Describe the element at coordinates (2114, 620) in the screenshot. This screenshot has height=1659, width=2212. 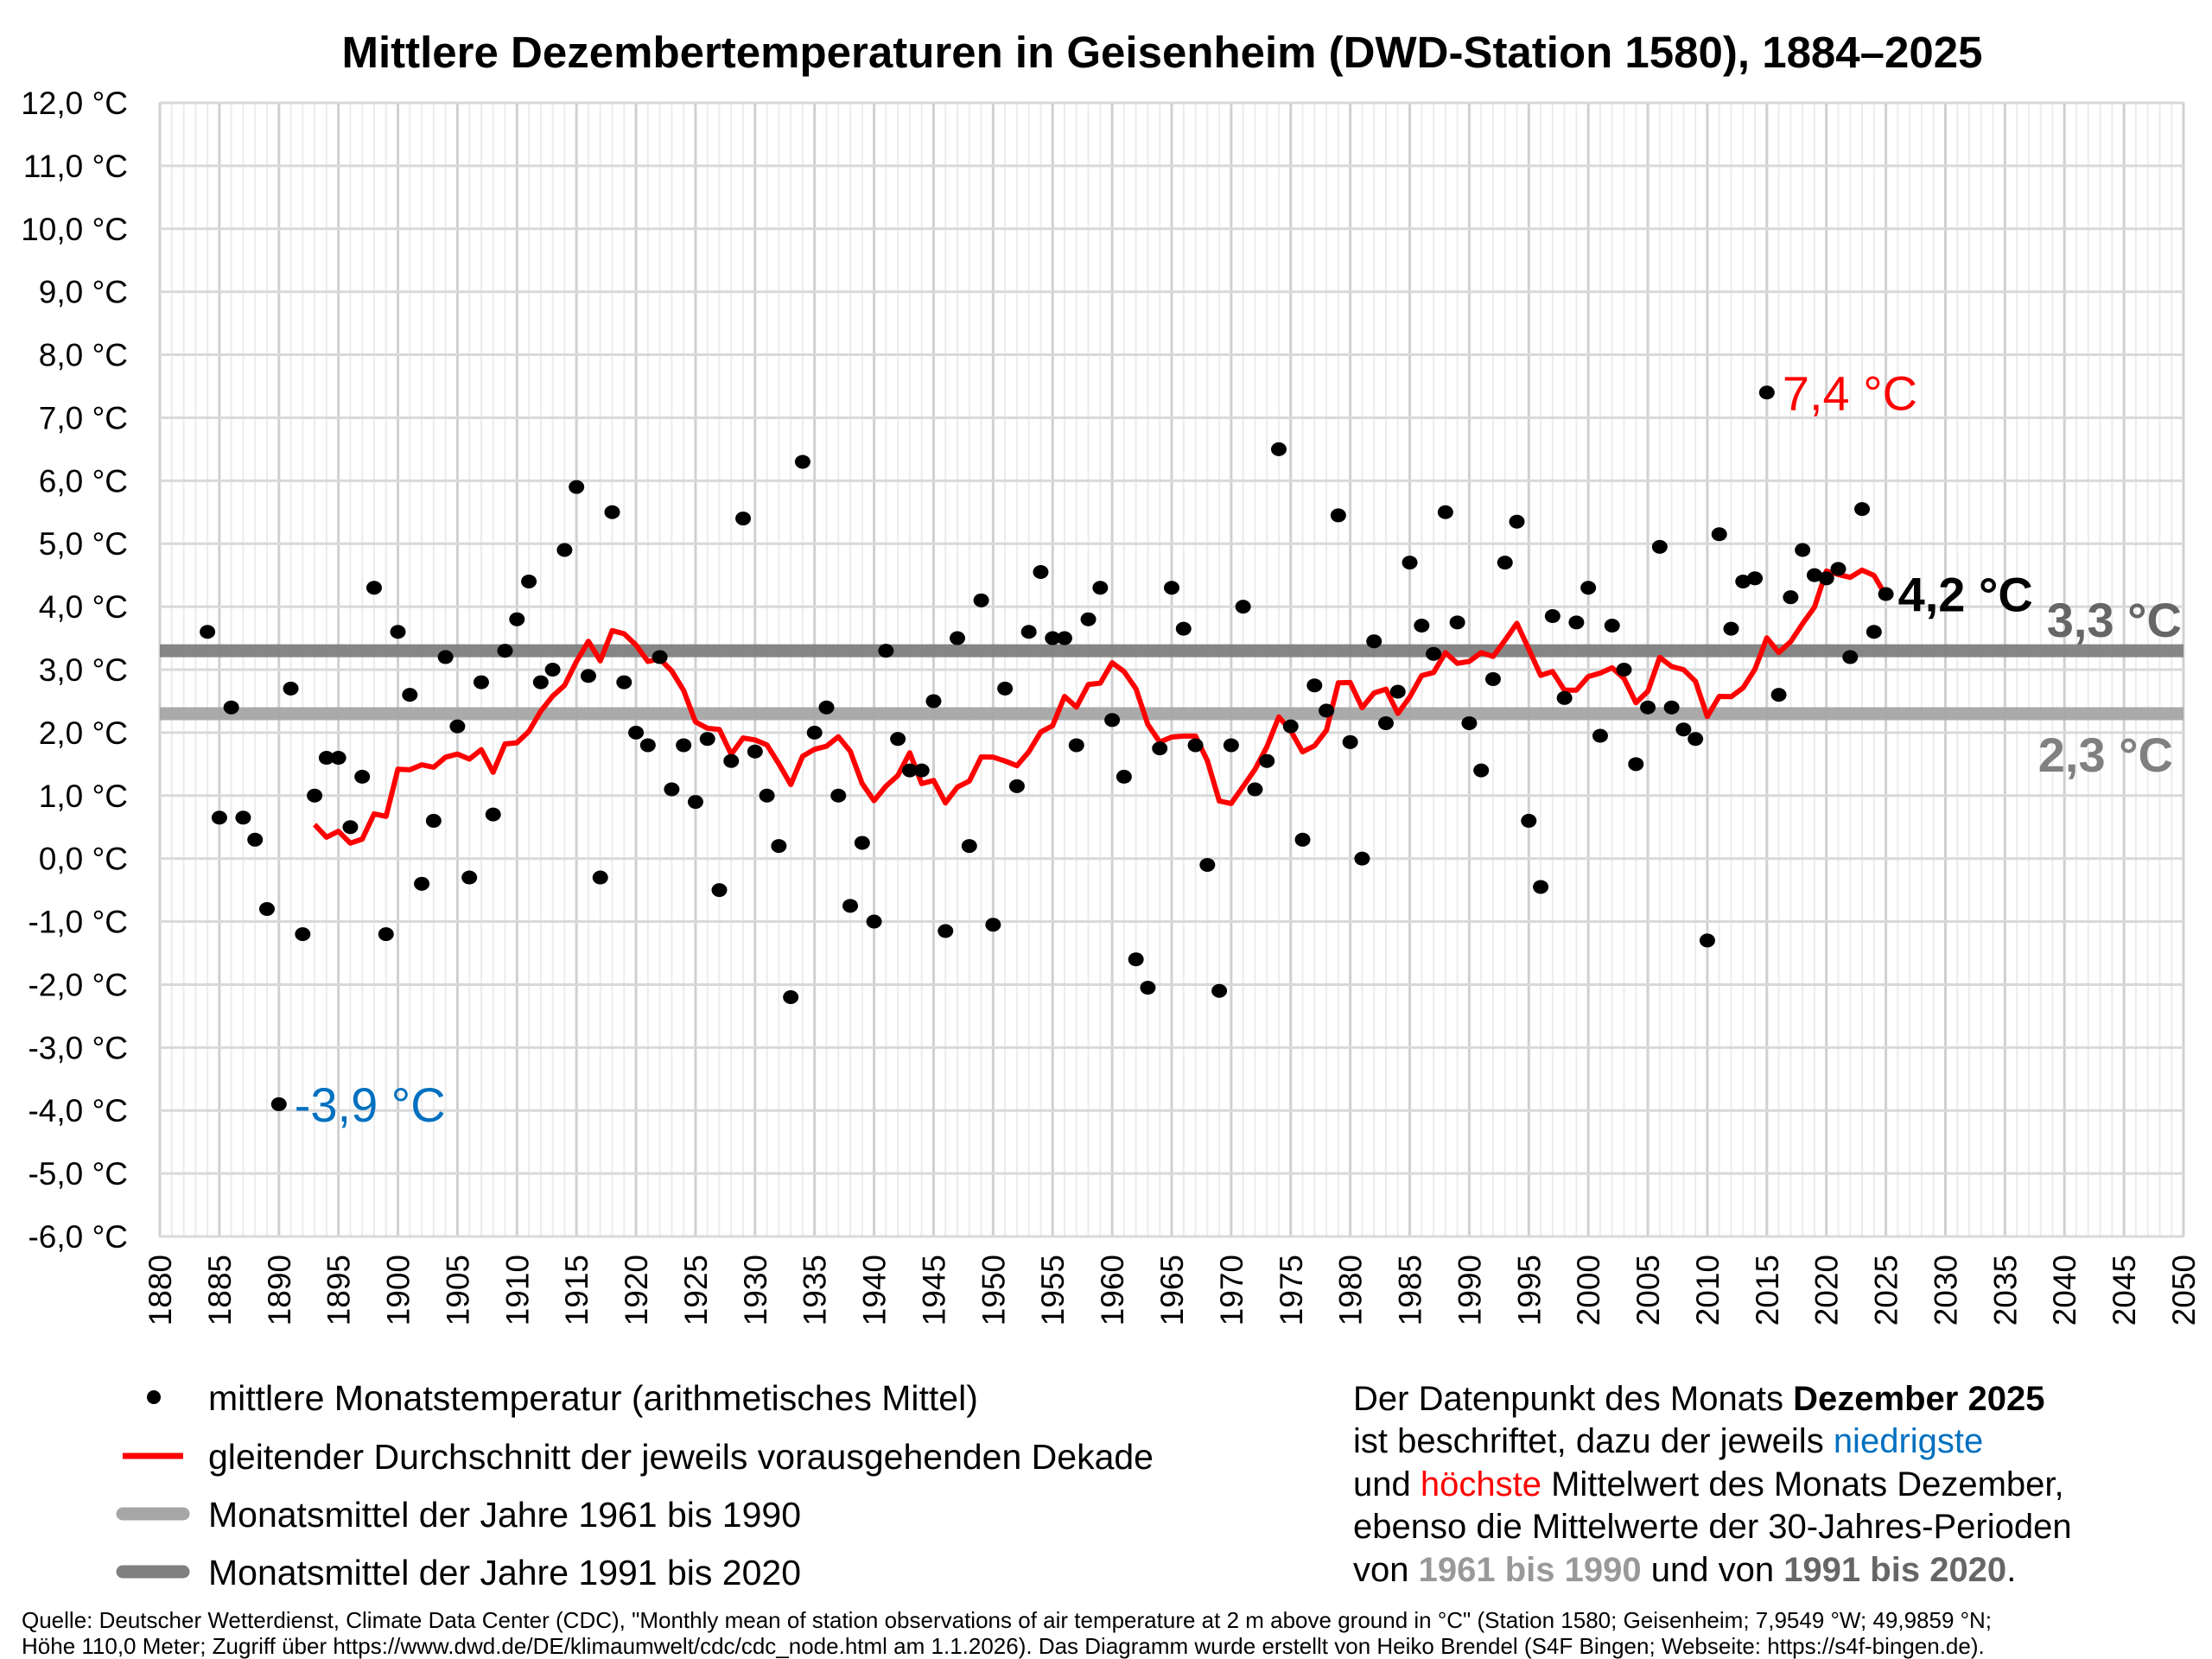
I see `ref-label-1991-2020: 3,3 °C` at that location.